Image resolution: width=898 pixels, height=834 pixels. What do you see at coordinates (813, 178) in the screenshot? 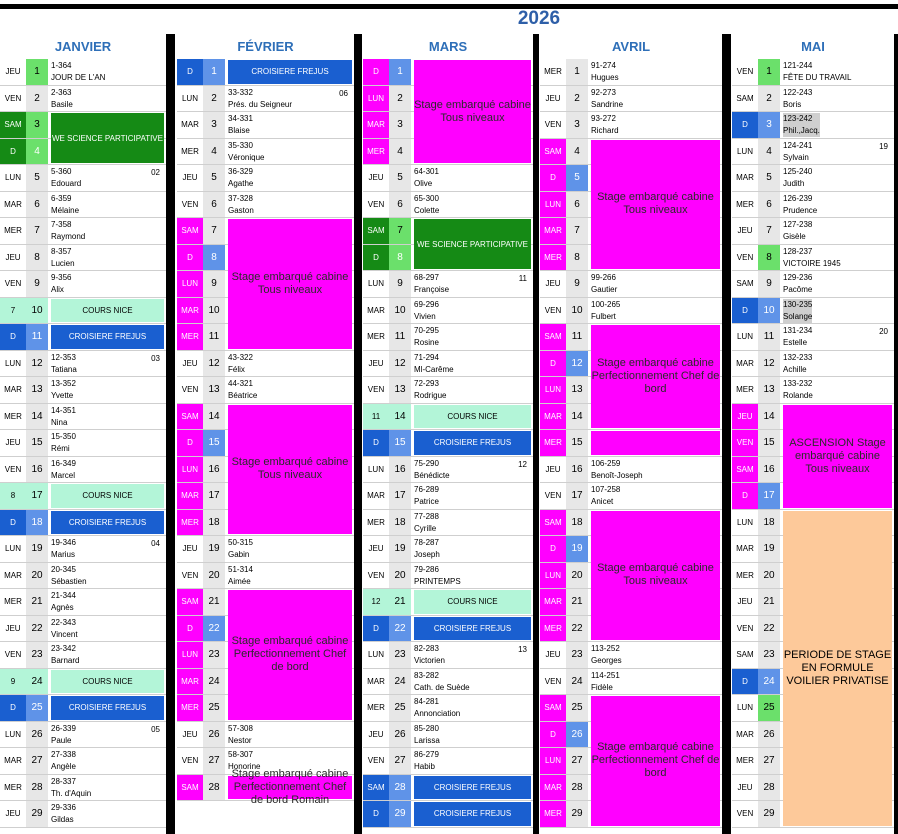
I see `day-row: MAR 5 125-240 Judith` at bounding box center [813, 178].